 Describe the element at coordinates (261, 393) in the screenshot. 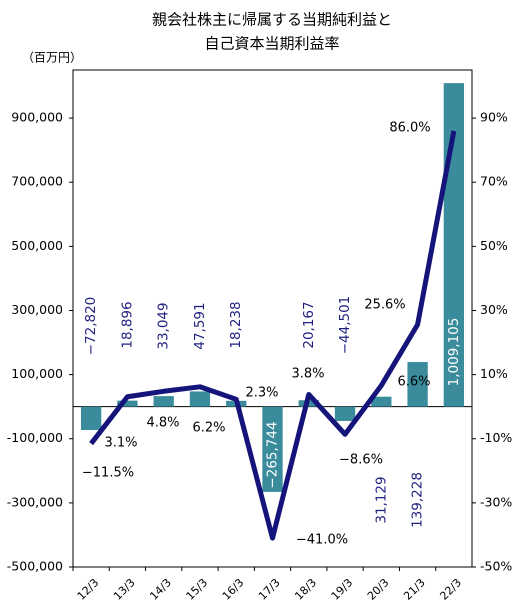

I see `line-value-label: 2.3%` at that location.